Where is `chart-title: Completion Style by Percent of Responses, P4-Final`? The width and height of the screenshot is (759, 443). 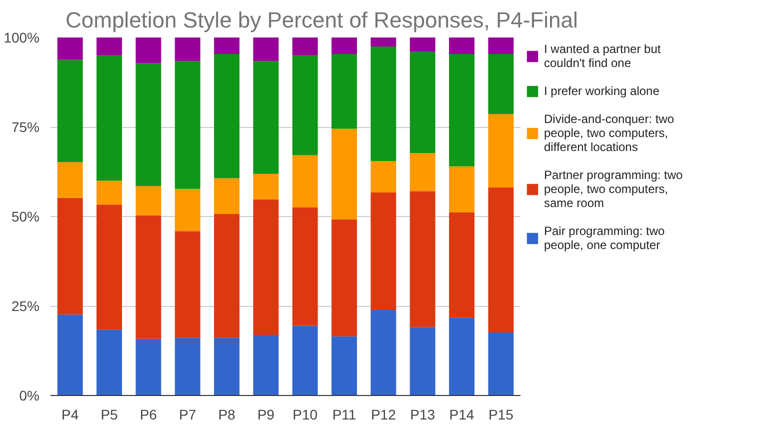 chart-title: Completion Style by Percent of Responses, P4-Final is located at coordinates (322, 20).